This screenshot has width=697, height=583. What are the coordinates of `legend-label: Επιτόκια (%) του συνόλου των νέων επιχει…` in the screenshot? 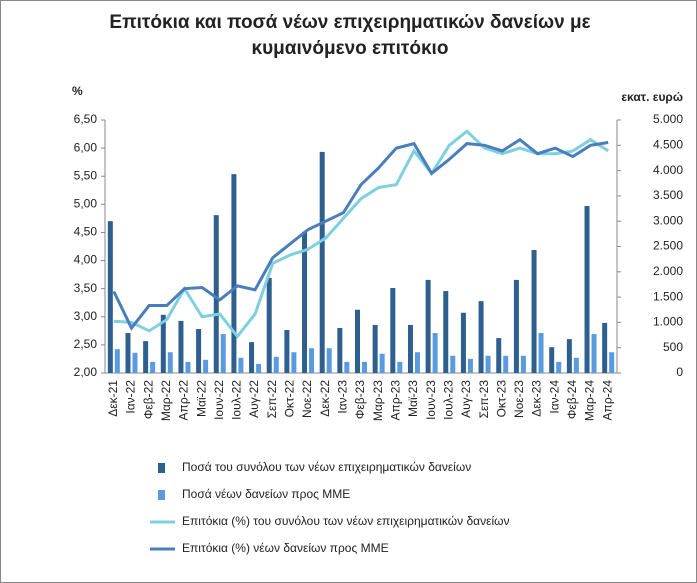 It's located at (346, 521).